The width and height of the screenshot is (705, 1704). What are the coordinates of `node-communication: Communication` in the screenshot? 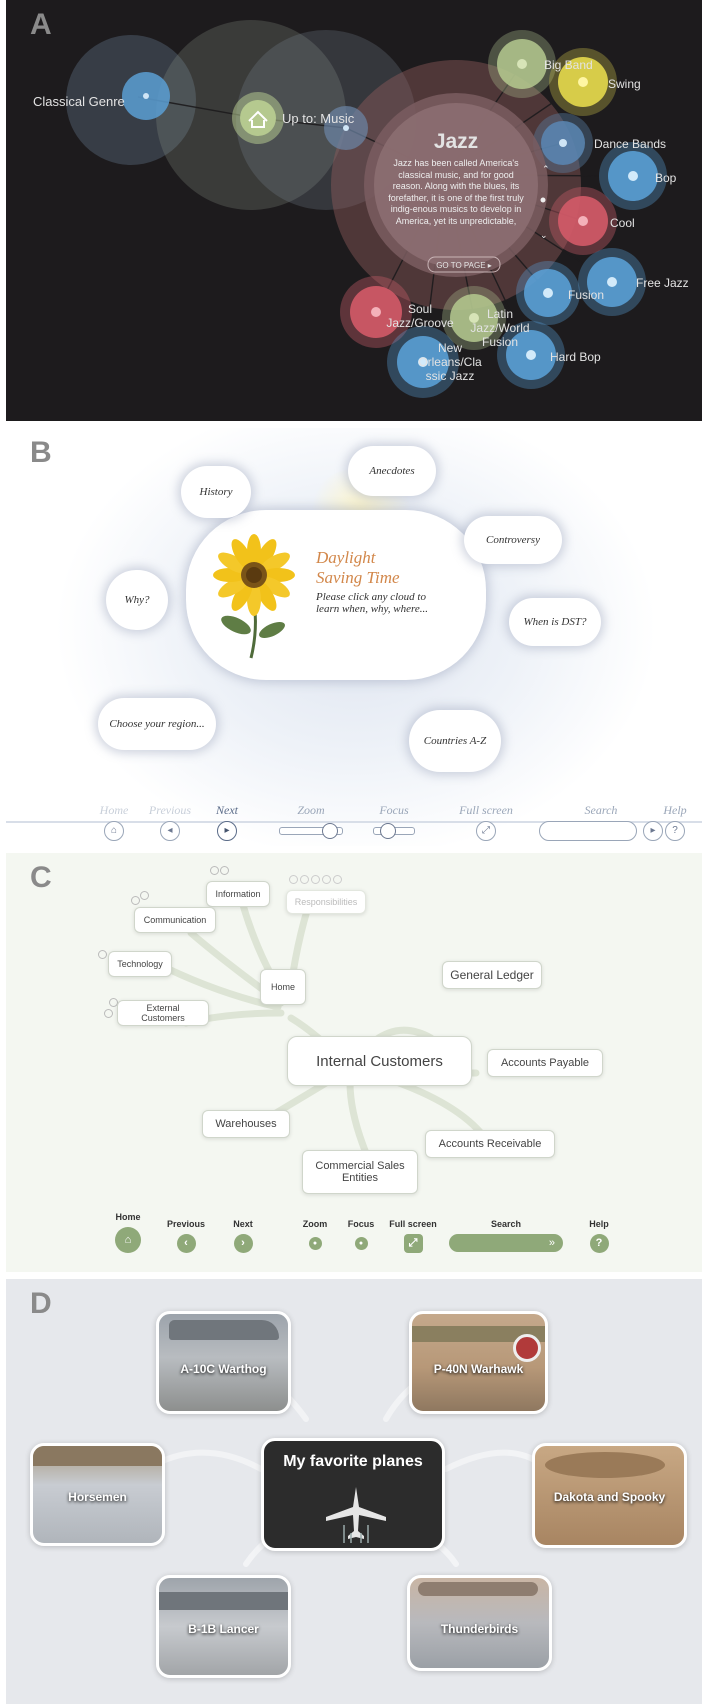 It's located at (175, 920).